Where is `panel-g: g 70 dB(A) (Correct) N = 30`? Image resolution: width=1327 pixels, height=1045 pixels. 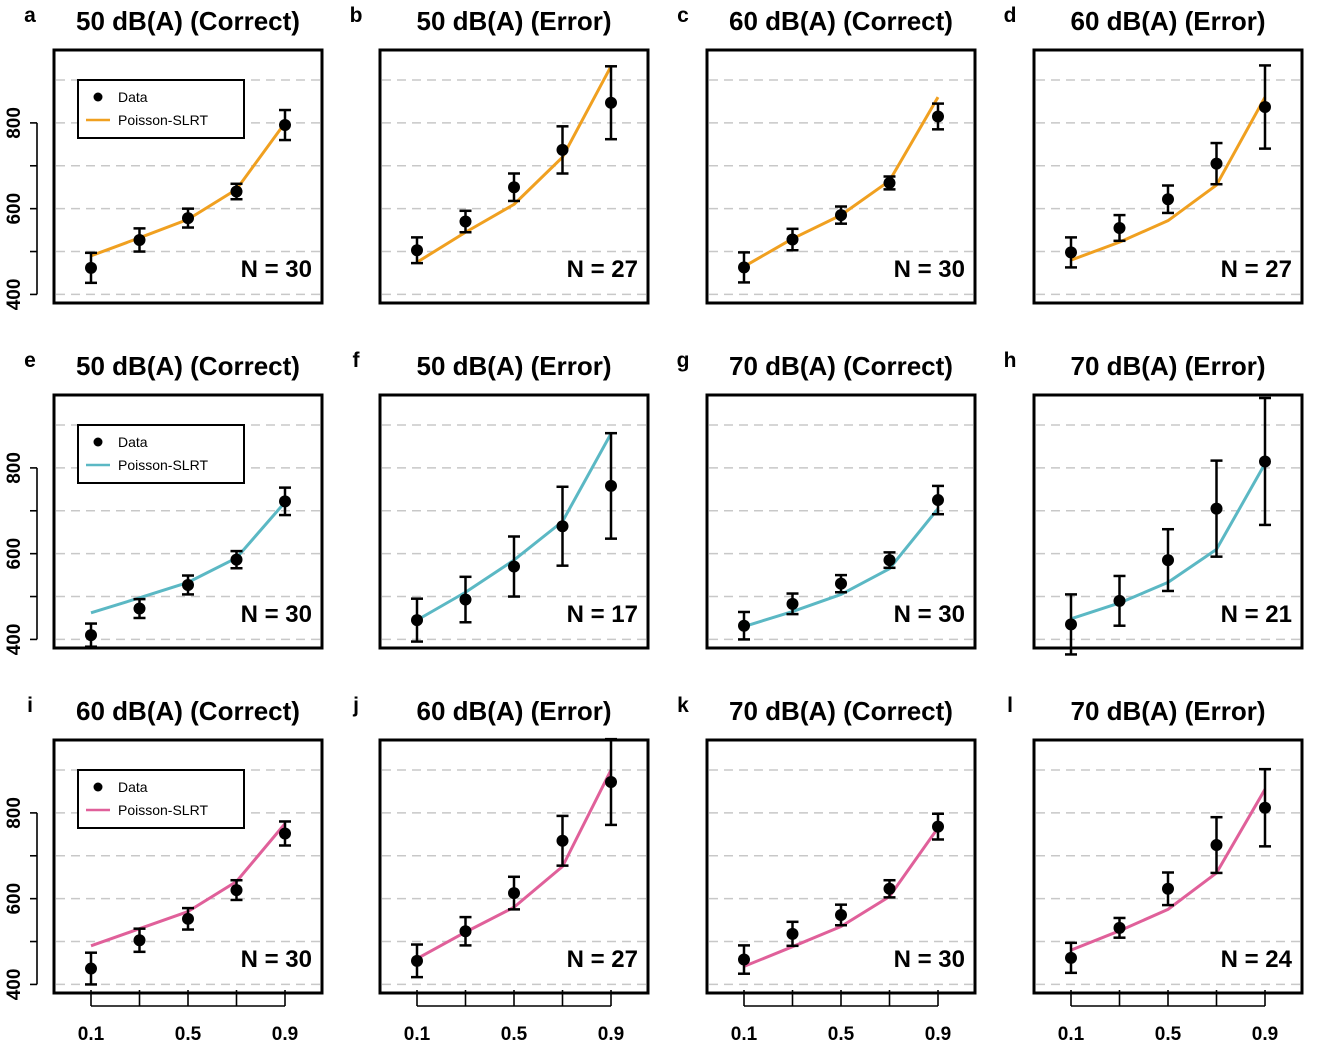 panel-g: g 70 dB(A) (Correct) N = 30 is located at coordinates (827, 499).